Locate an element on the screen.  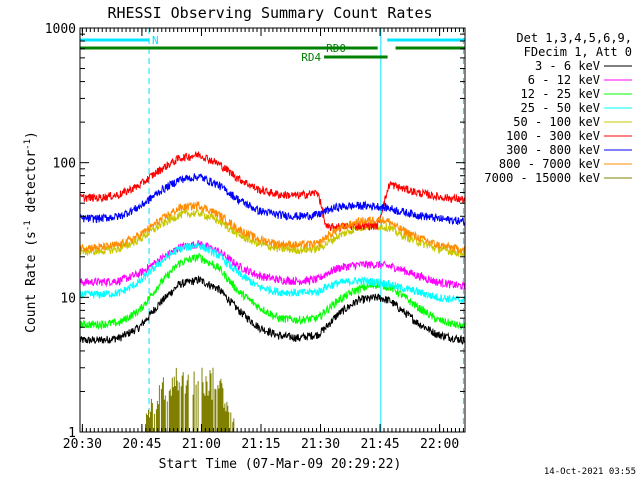
y-tick-label: 10 is located at coordinates (68, 298).